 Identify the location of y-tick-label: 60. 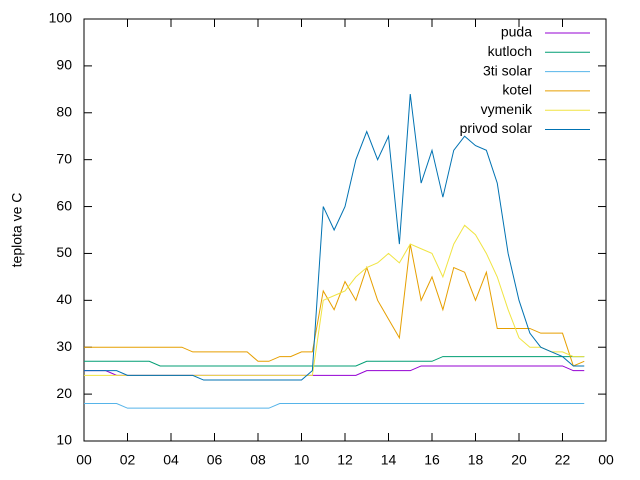
(64, 205).